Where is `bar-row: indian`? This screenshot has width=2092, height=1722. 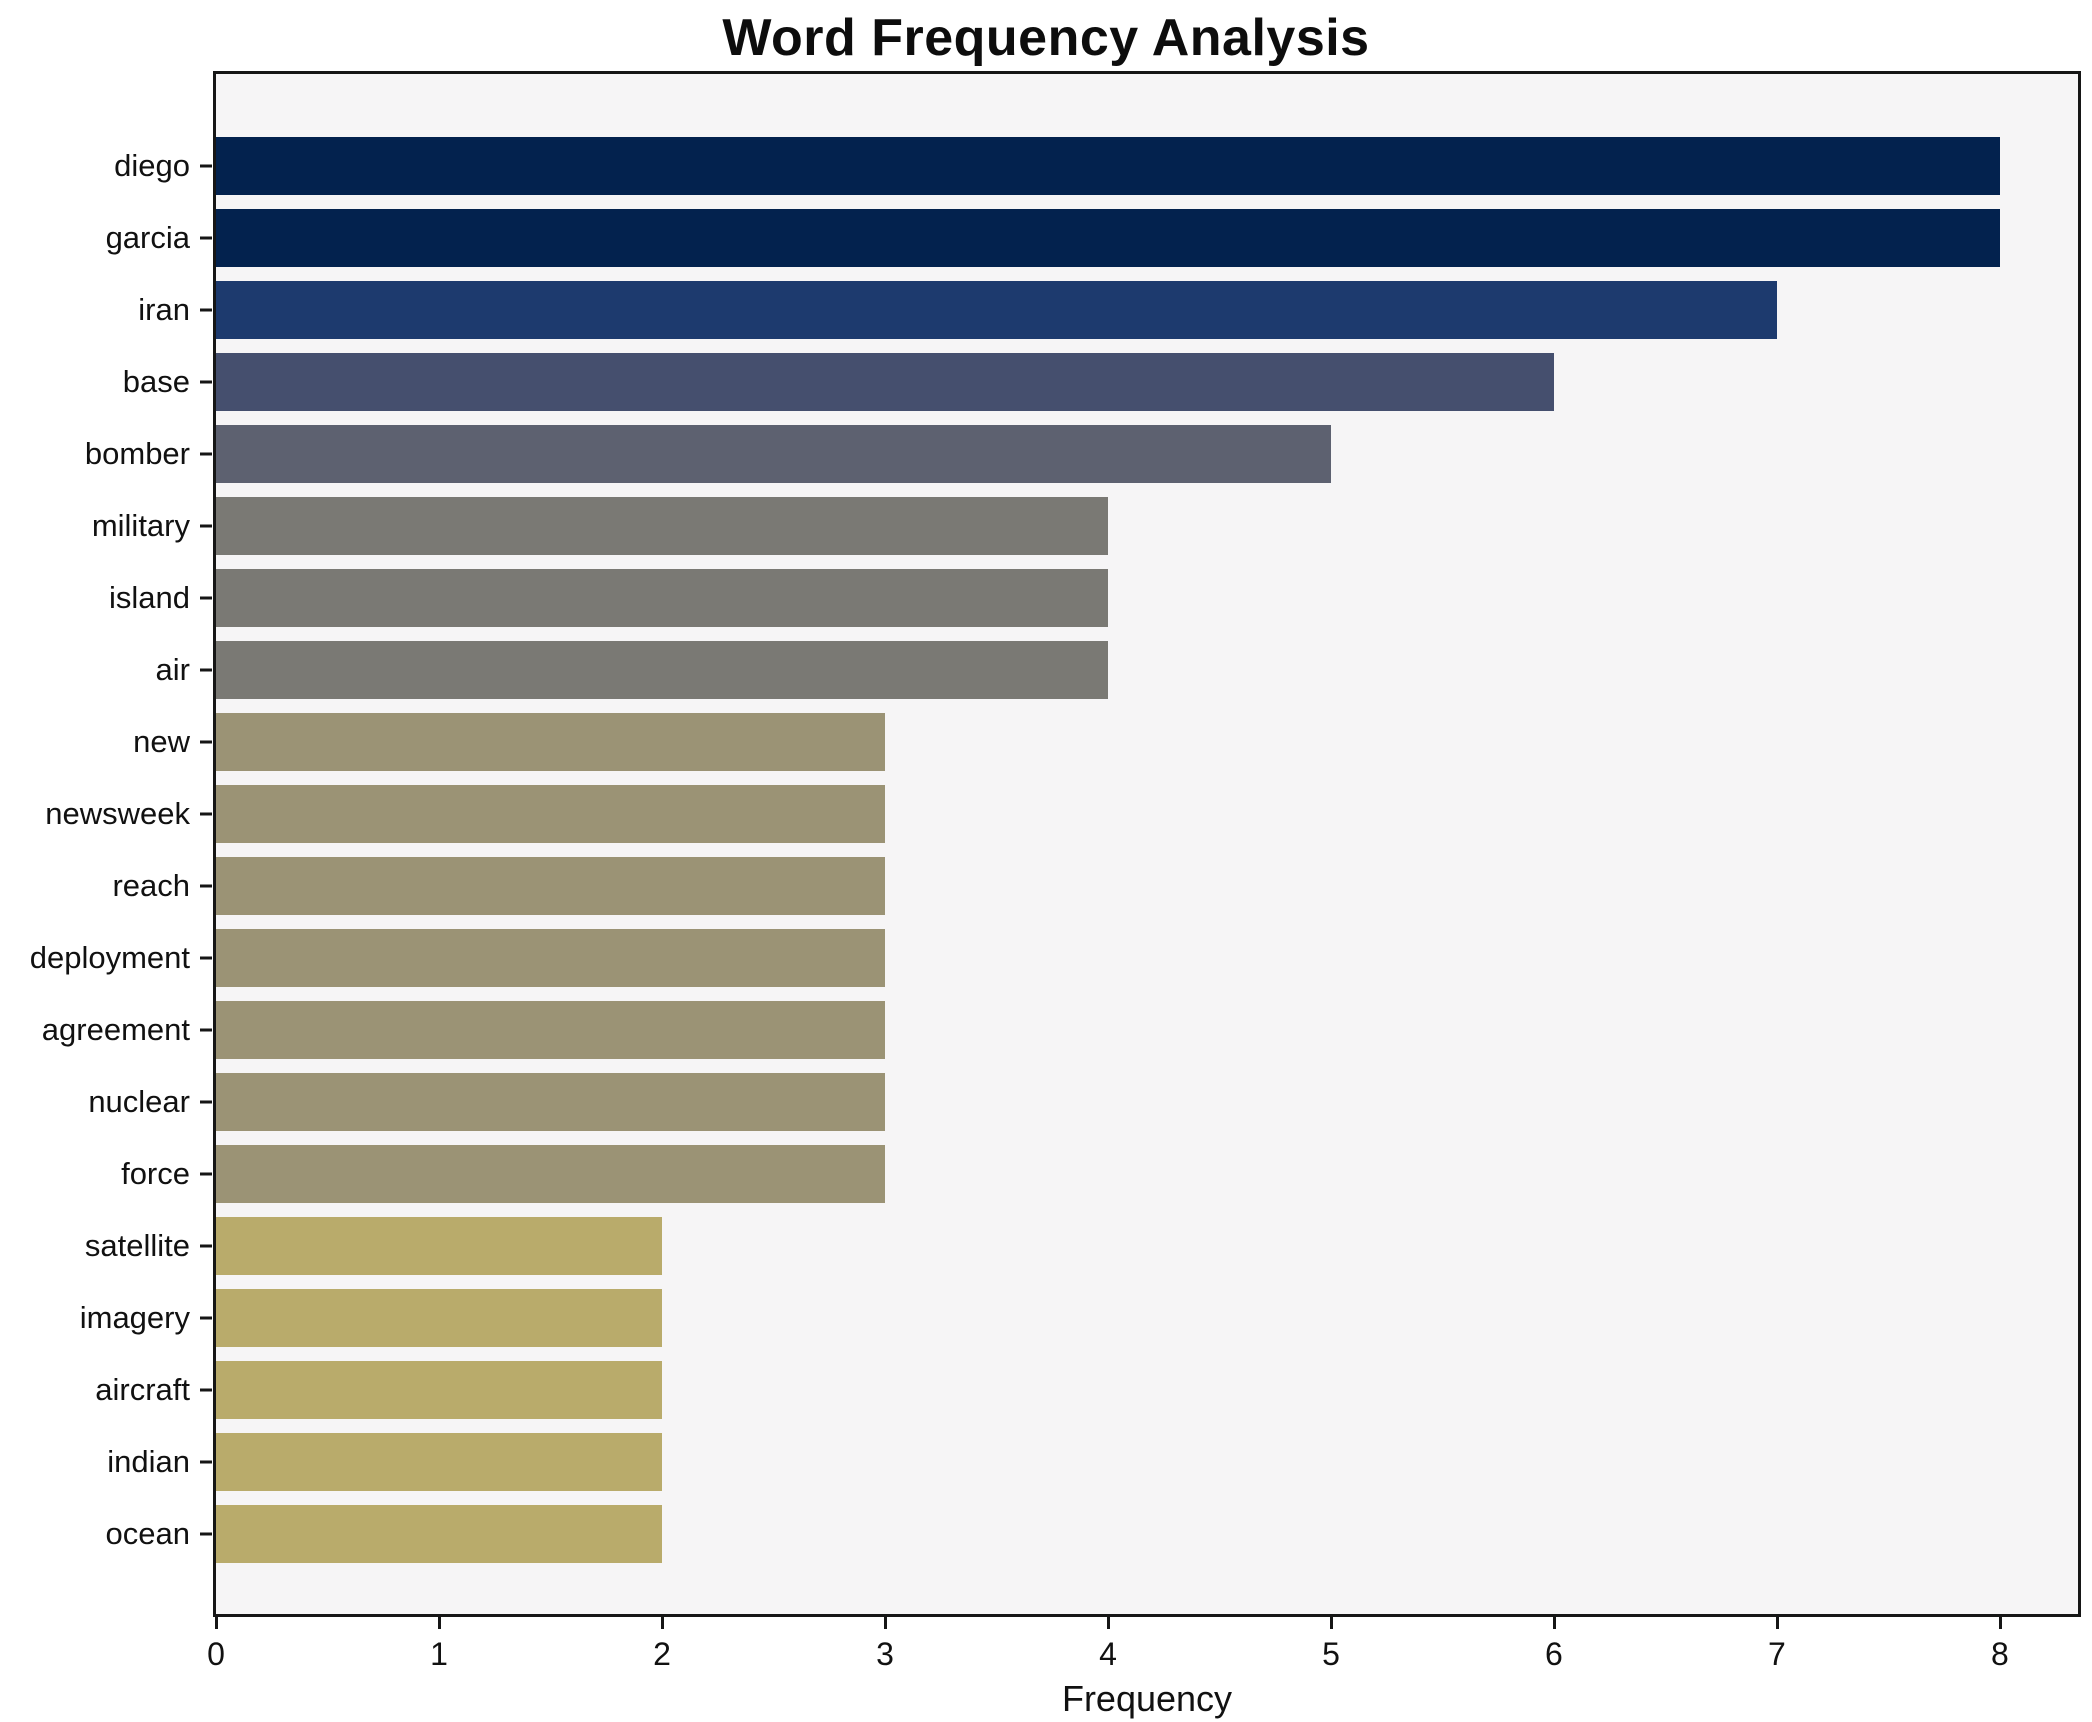
bar-row: indian is located at coordinates (1092, 1462).